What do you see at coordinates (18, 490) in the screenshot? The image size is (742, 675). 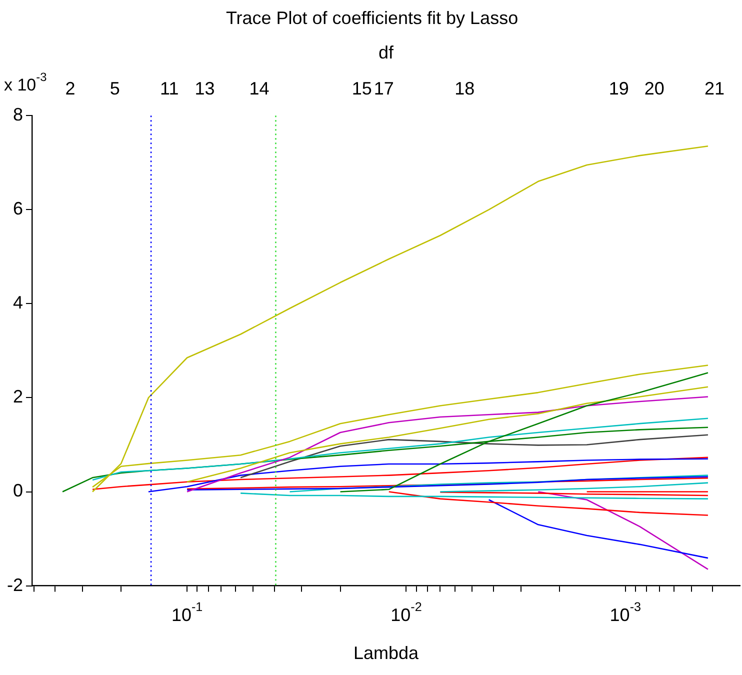 I see `y-tick-label: 0` at bounding box center [18, 490].